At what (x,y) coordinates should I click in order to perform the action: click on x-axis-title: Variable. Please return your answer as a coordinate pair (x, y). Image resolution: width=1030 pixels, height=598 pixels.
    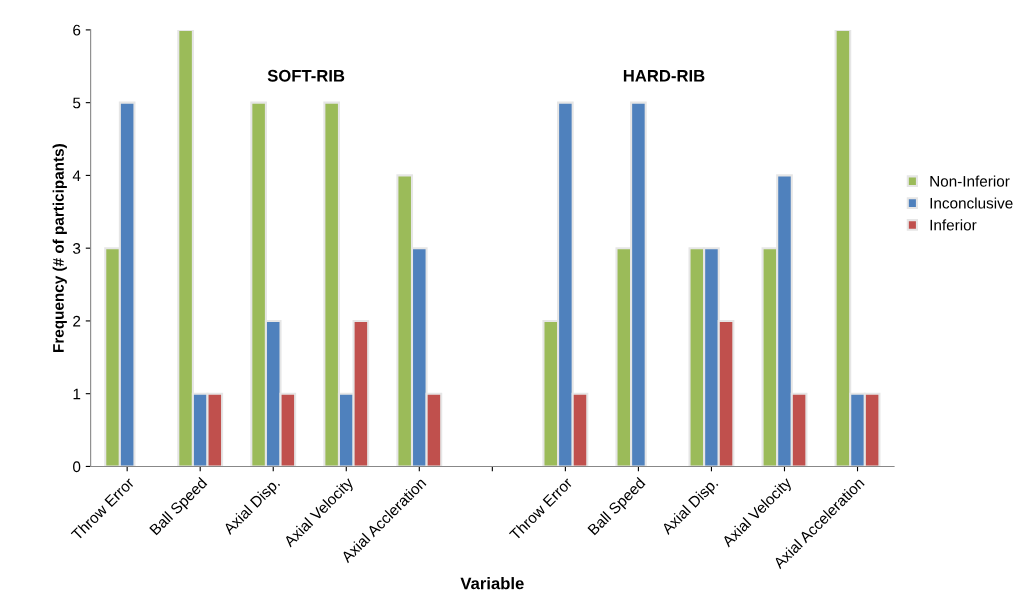
    Looking at the image, I should click on (492, 583).